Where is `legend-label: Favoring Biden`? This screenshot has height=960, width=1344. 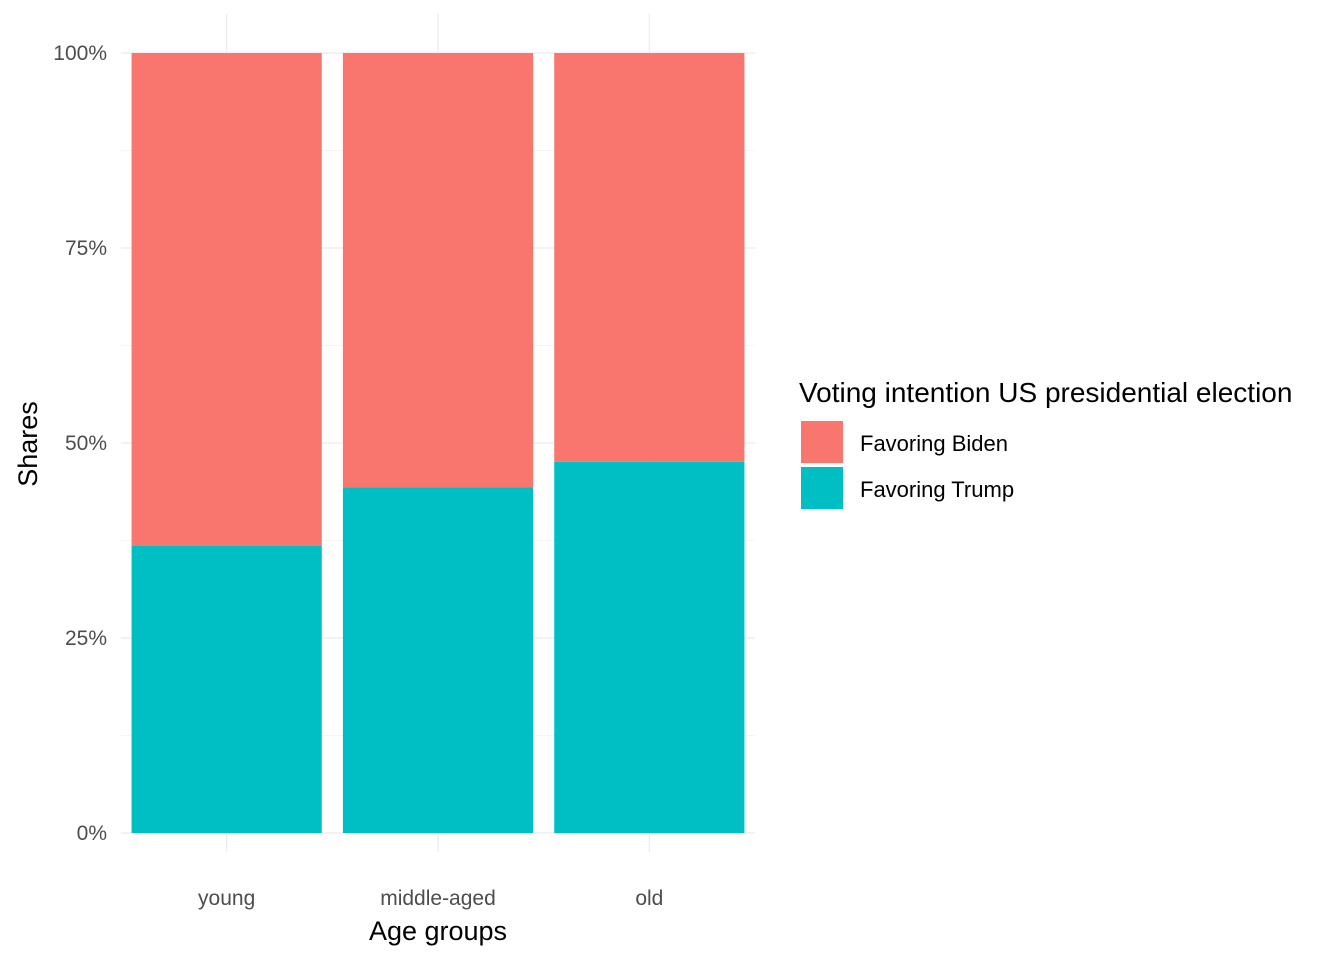 legend-label: Favoring Biden is located at coordinates (934, 443).